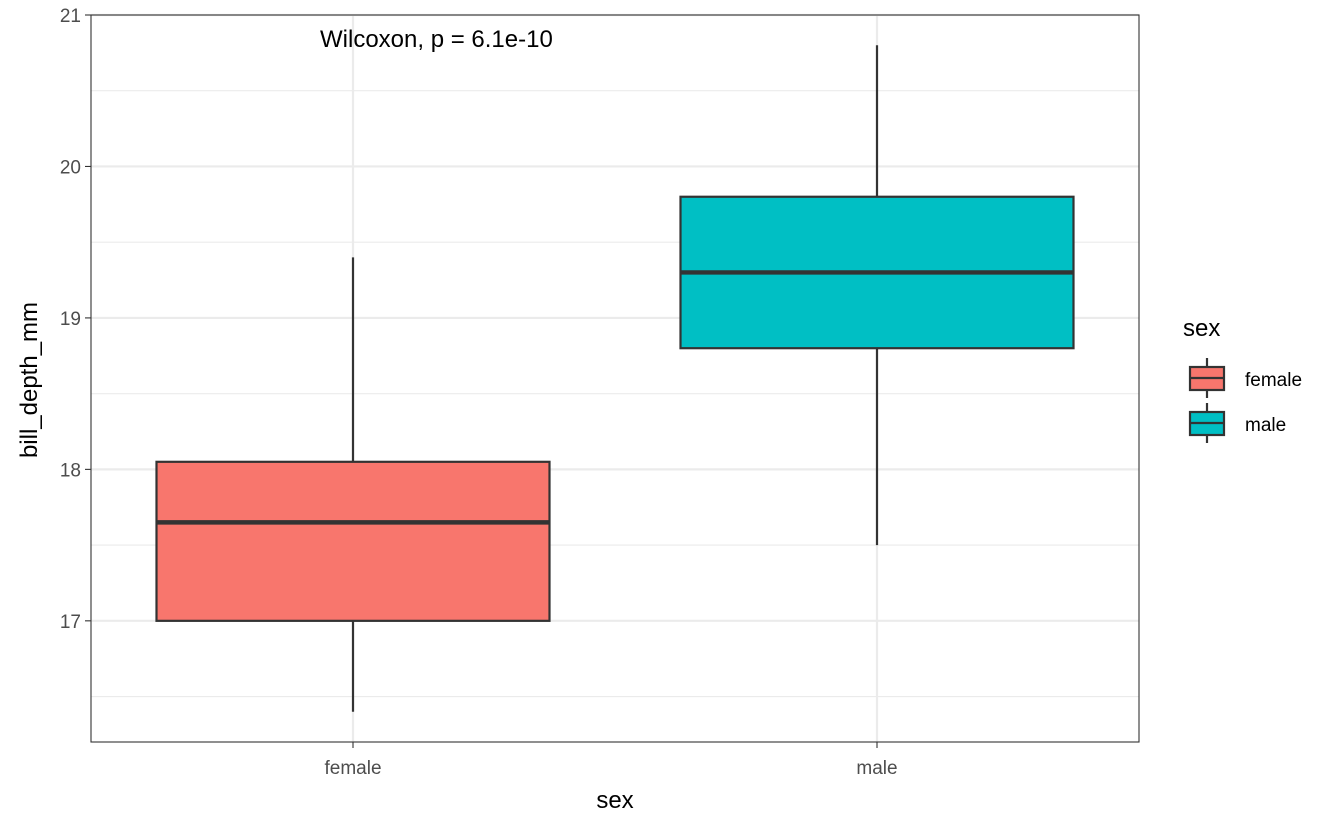  Describe the element at coordinates (614, 800) in the screenshot. I see `x-axis-title: sex` at that location.